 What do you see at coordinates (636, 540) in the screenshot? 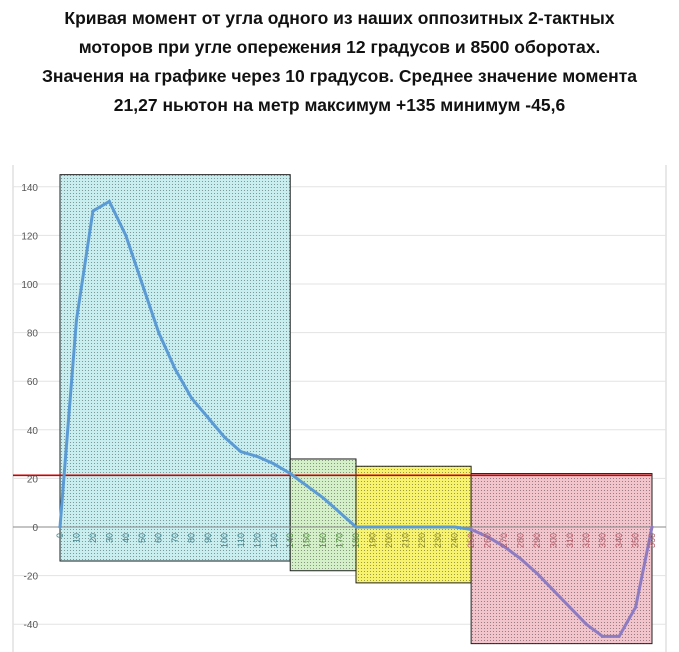
I see `x-tick-label: 350` at bounding box center [636, 540].